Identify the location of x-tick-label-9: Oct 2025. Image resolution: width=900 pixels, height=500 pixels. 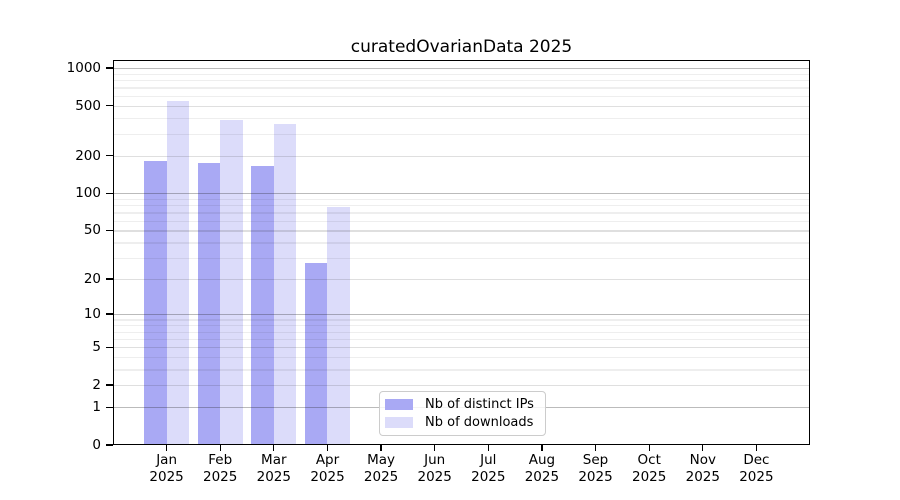
(649, 468).